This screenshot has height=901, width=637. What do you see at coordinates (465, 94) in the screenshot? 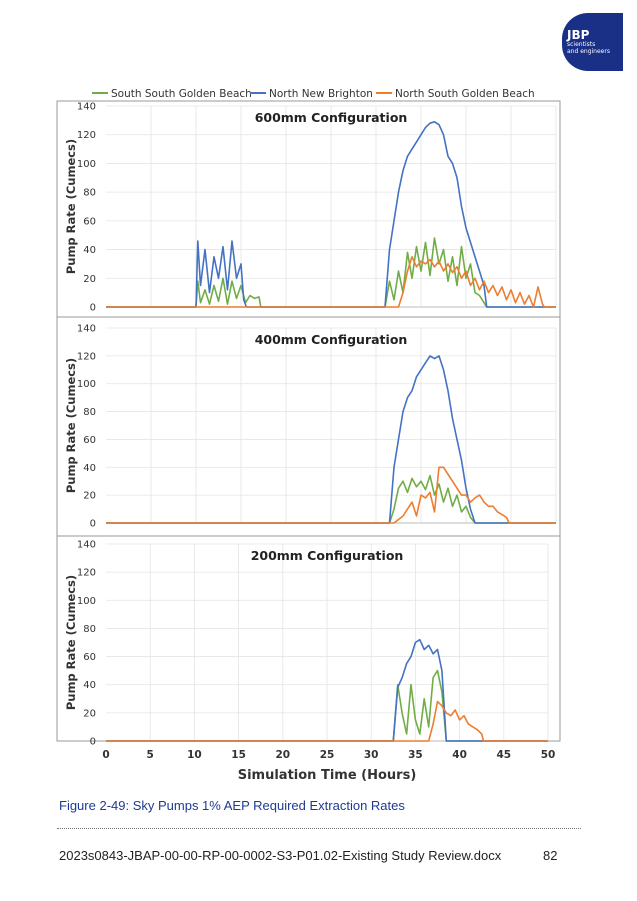
I see `legend-label-2: North South Golden Beach` at bounding box center [465, 94].